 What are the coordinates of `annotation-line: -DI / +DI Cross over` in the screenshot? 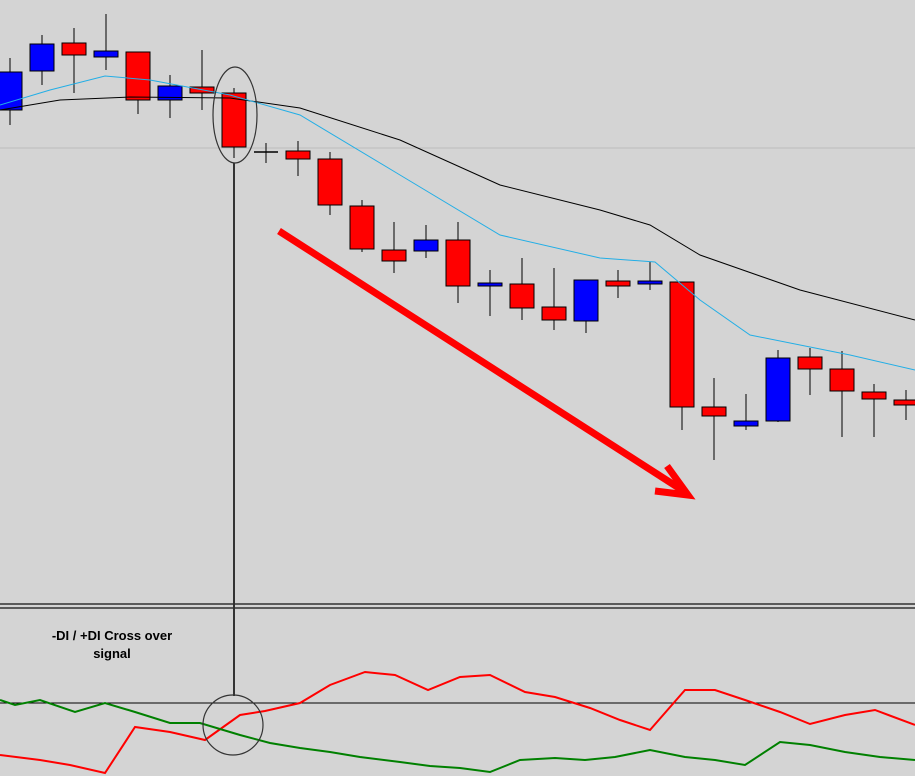 It's located at (112, 635).